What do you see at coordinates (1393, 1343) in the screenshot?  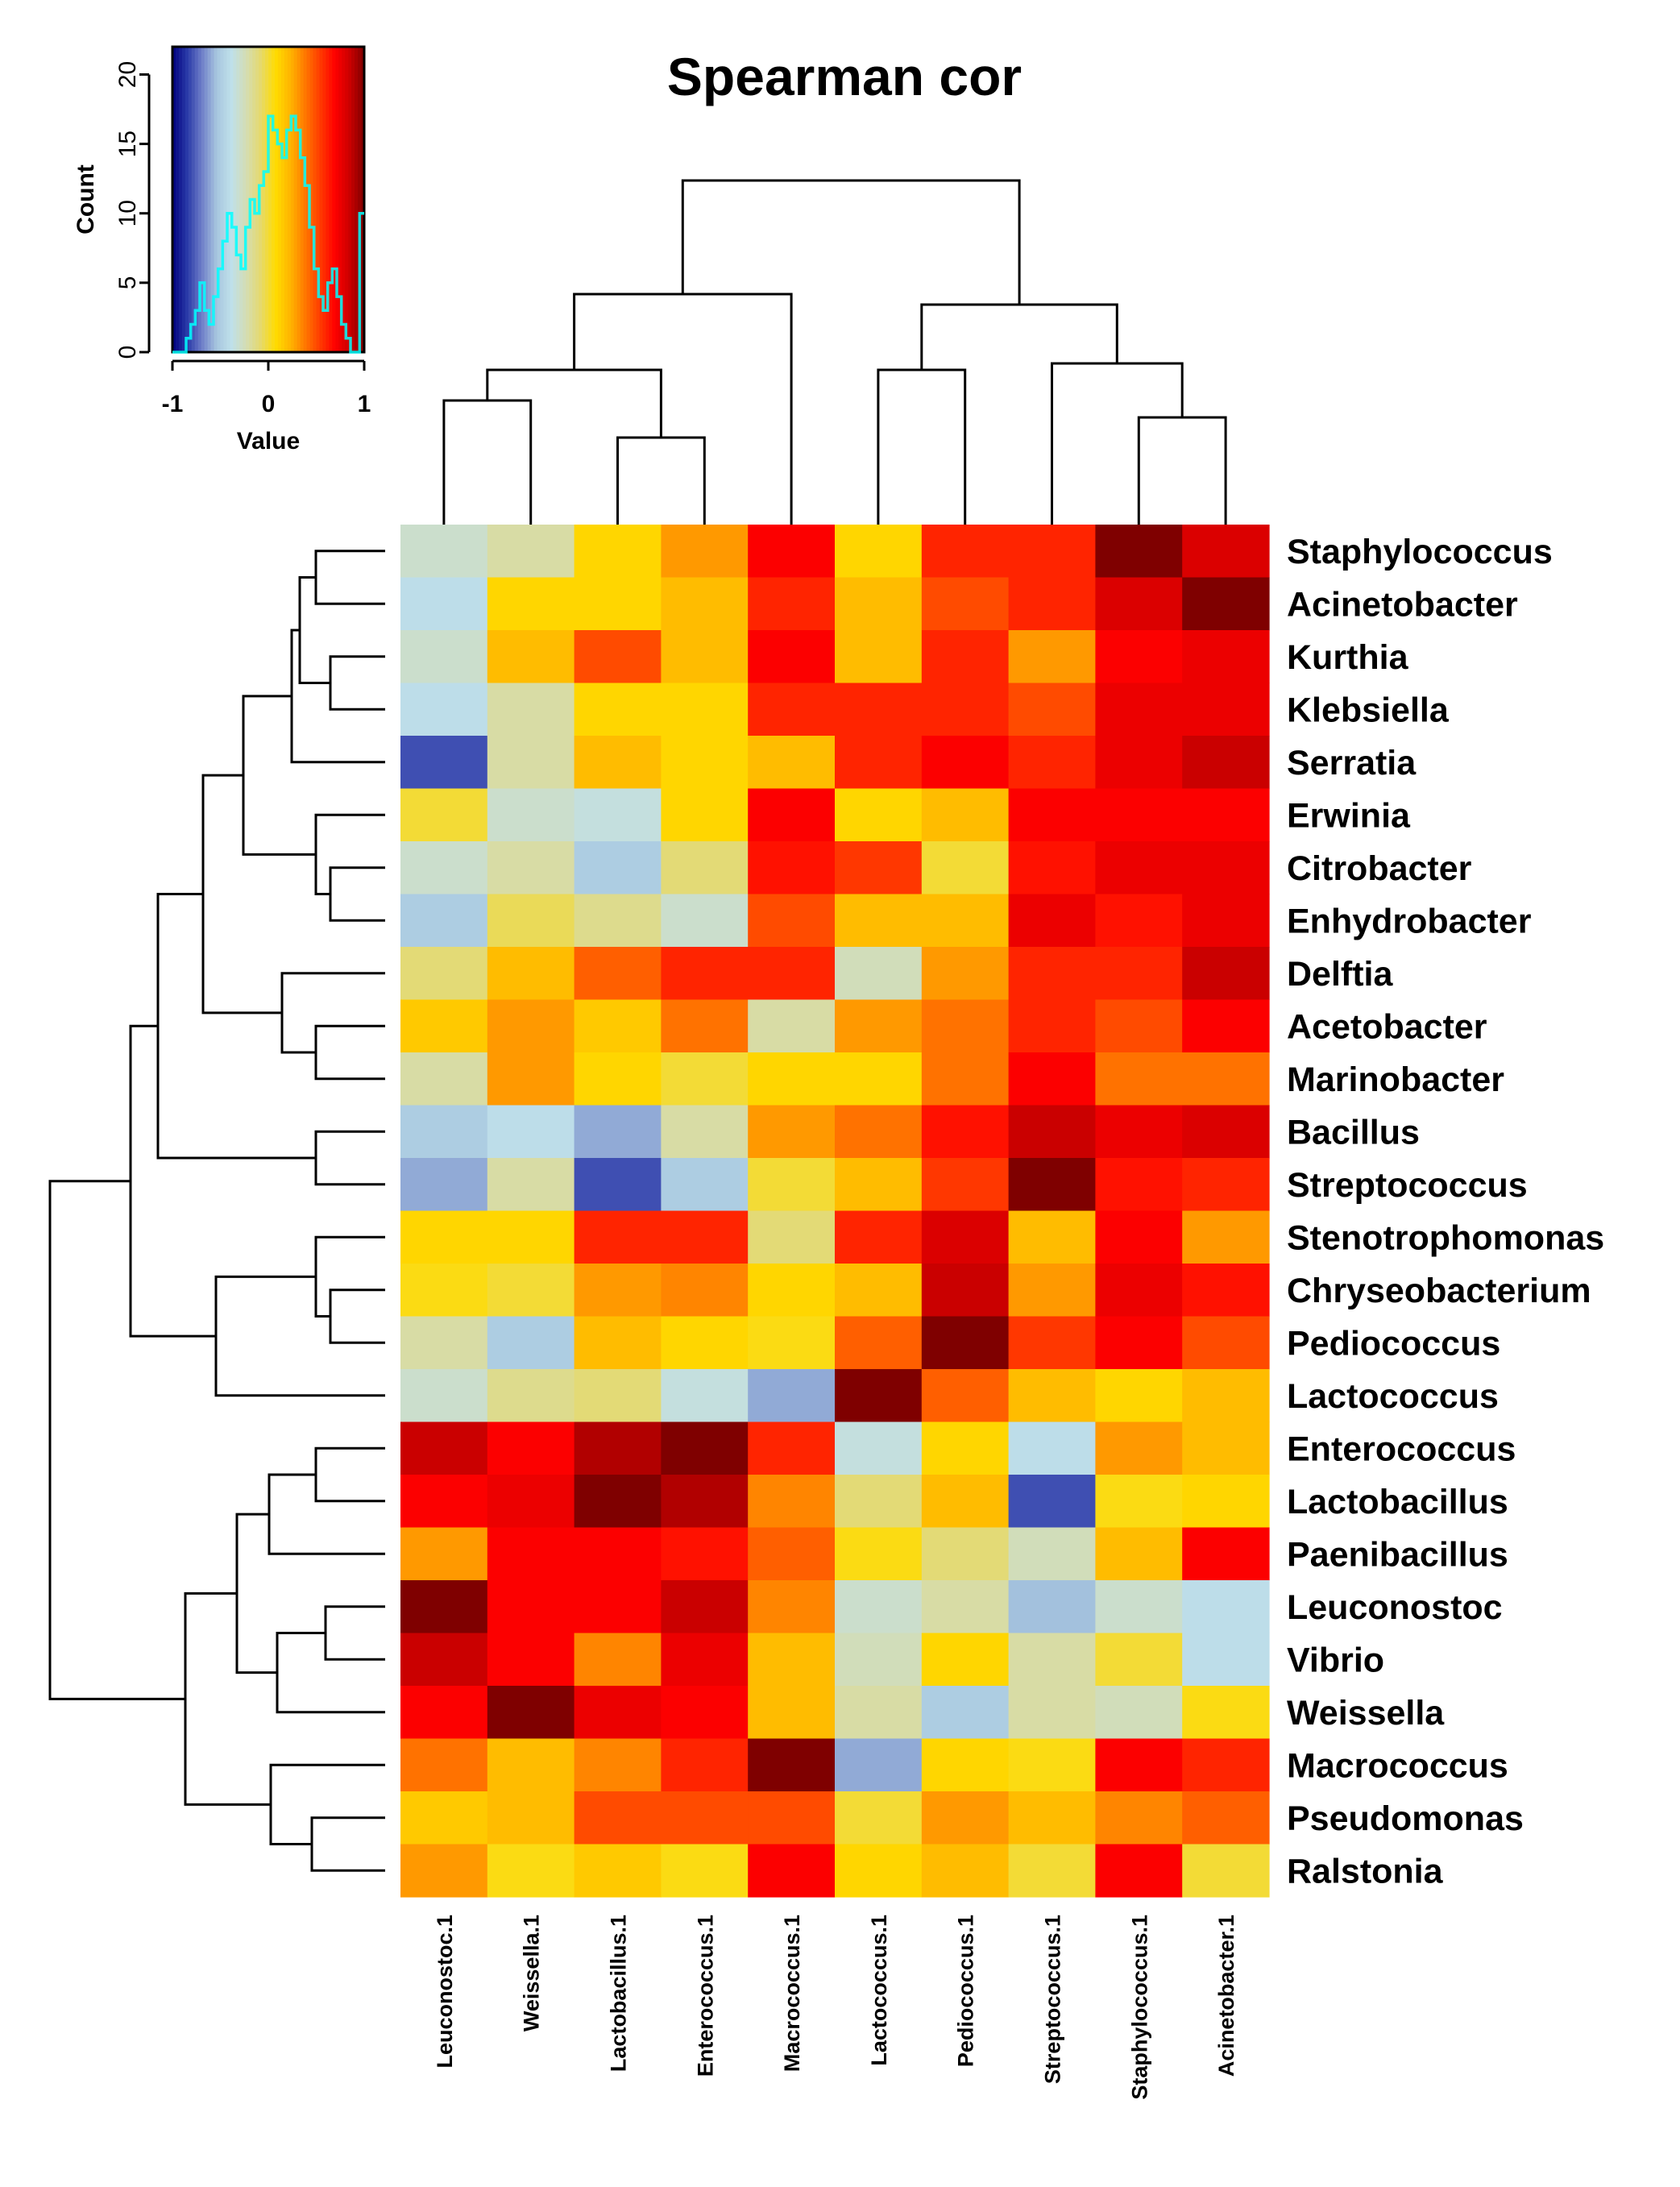 I see `row-label-pediococcus: Pediococcus` at bounding box center [1393, 1343].